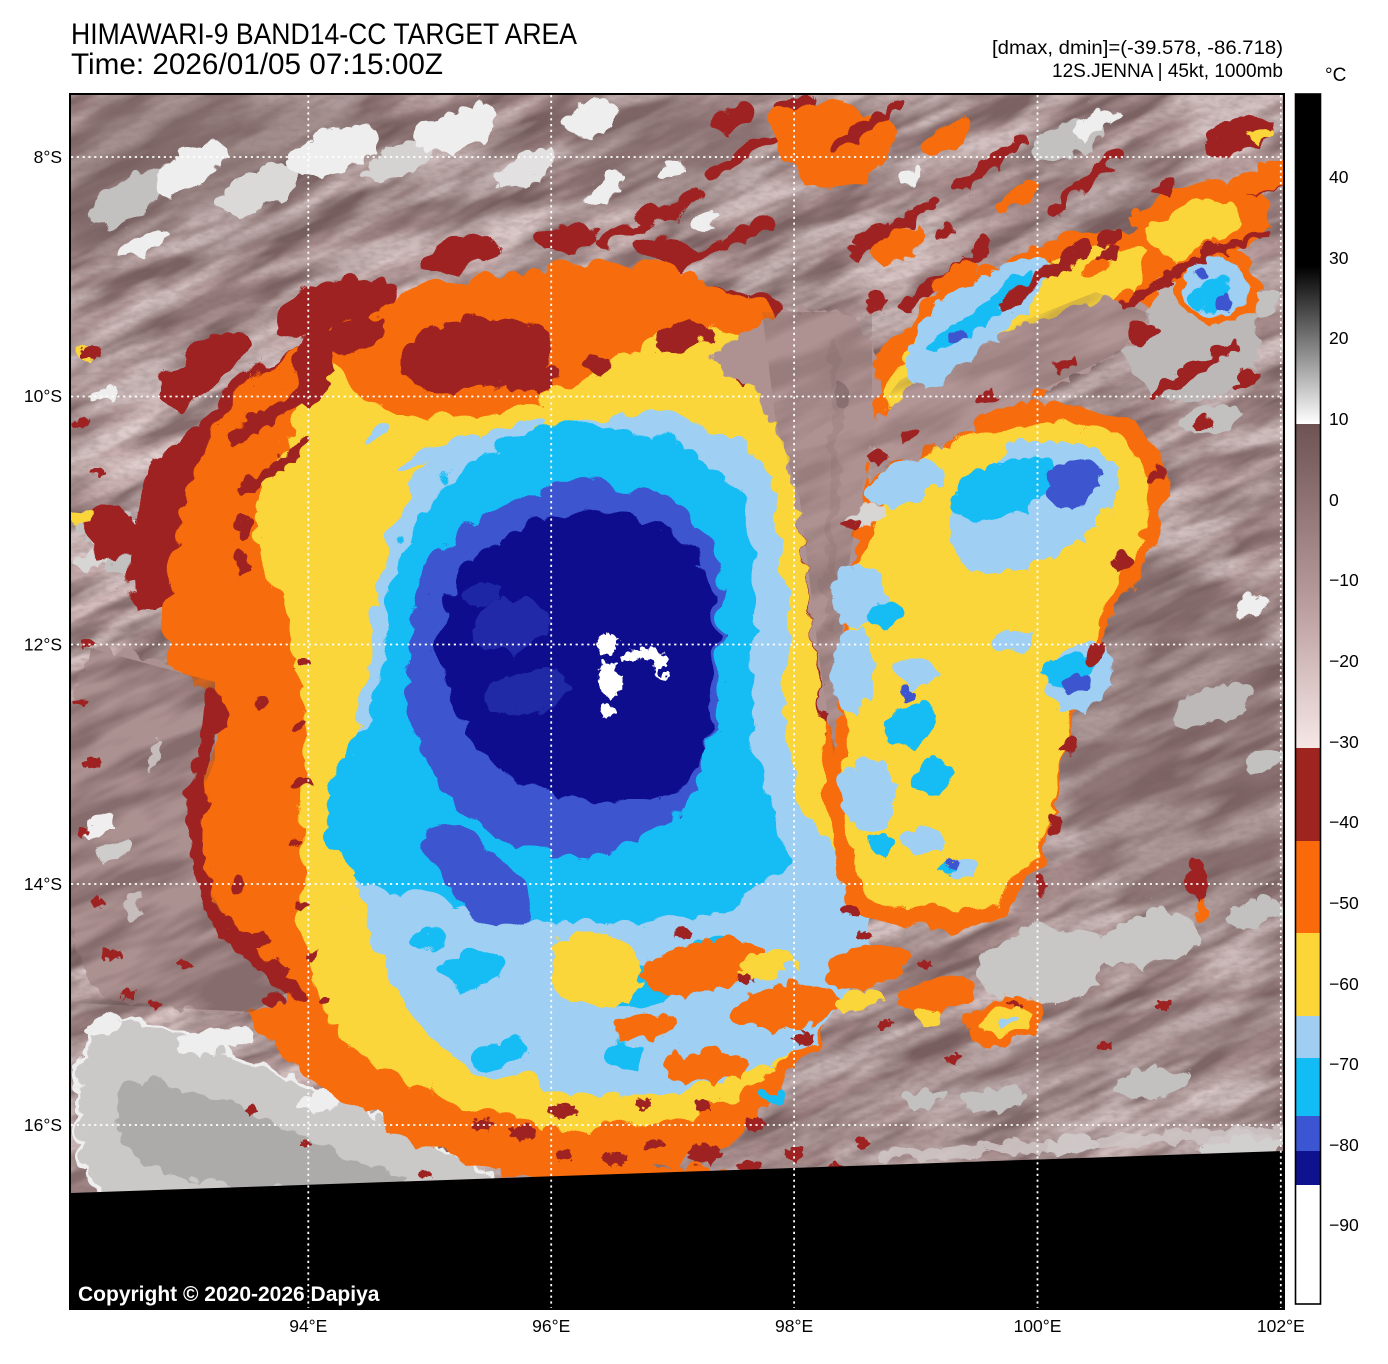 This screenshot has width=1388, height=1364. What do you see at coordinates (1344, 1145) in the screenshot?
I see `svg-text: −80` at bounding box center [1344, 1145].